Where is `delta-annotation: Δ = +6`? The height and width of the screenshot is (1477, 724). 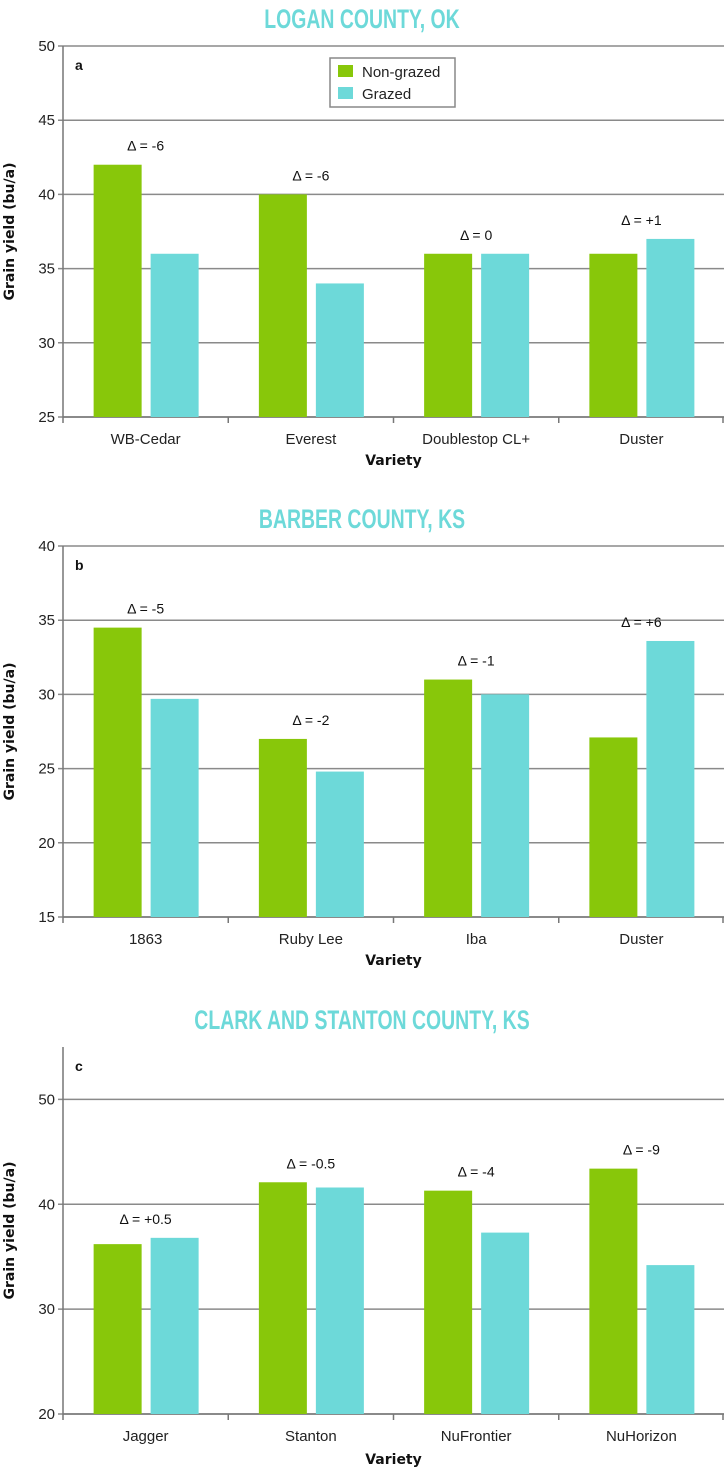
delta-annotation: Δ = +6 is located at coordinates (641, 622).